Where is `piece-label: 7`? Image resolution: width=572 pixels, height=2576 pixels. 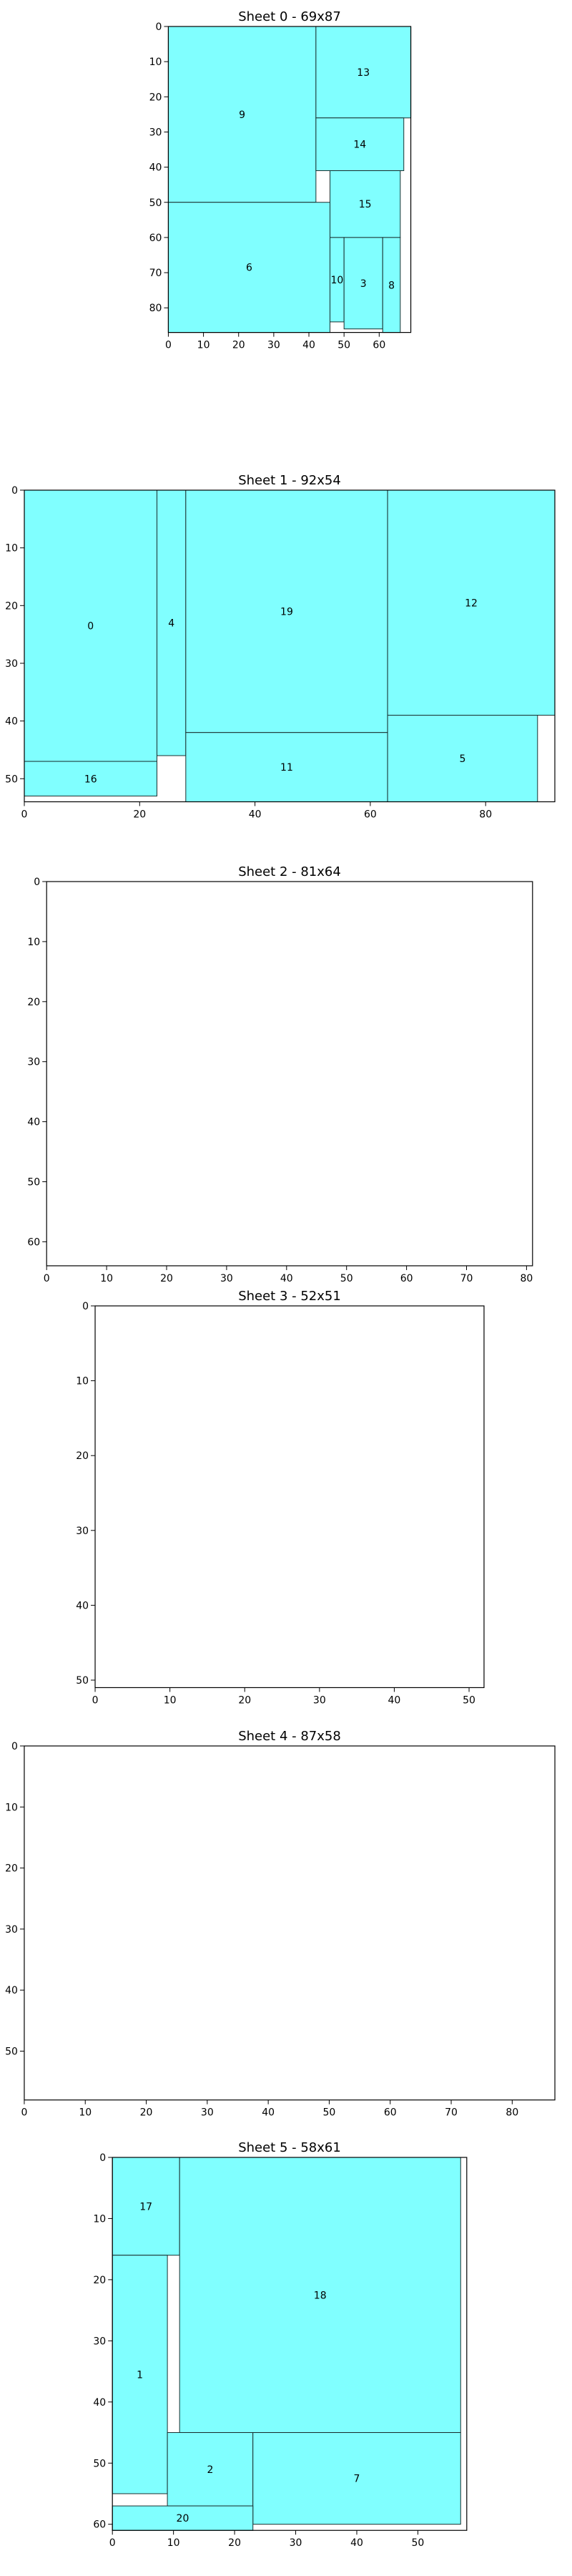
piece-label: 7 is located at coordinates (357, 2479).